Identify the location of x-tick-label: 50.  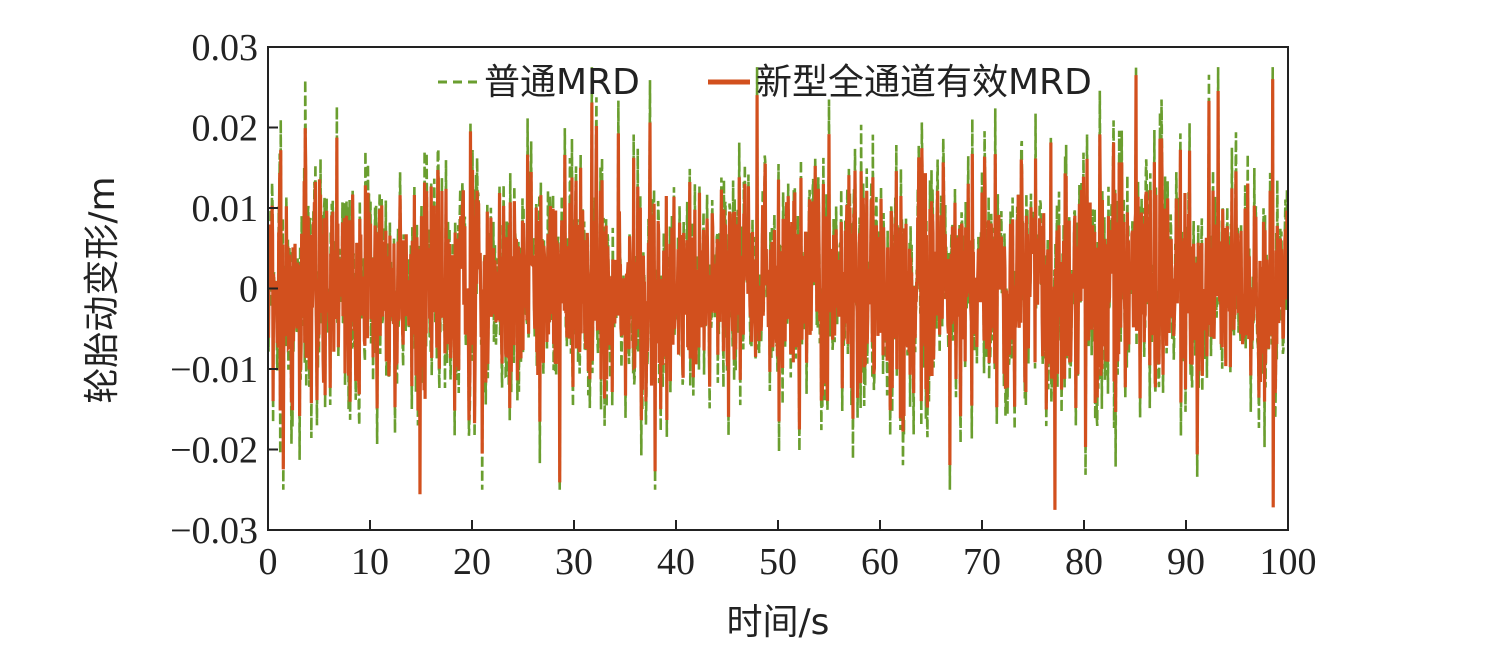
(778, 562).